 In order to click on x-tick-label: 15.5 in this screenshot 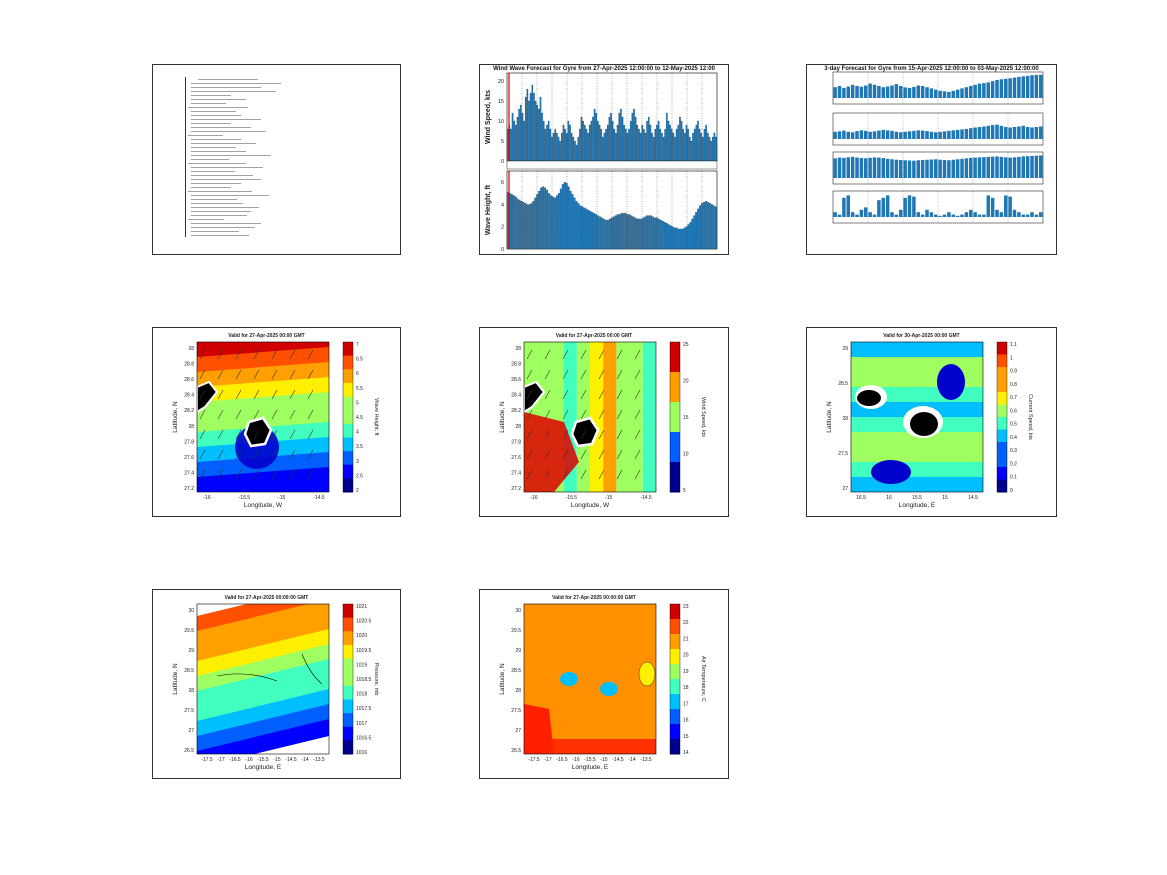, I will do `click(917, 498)`.